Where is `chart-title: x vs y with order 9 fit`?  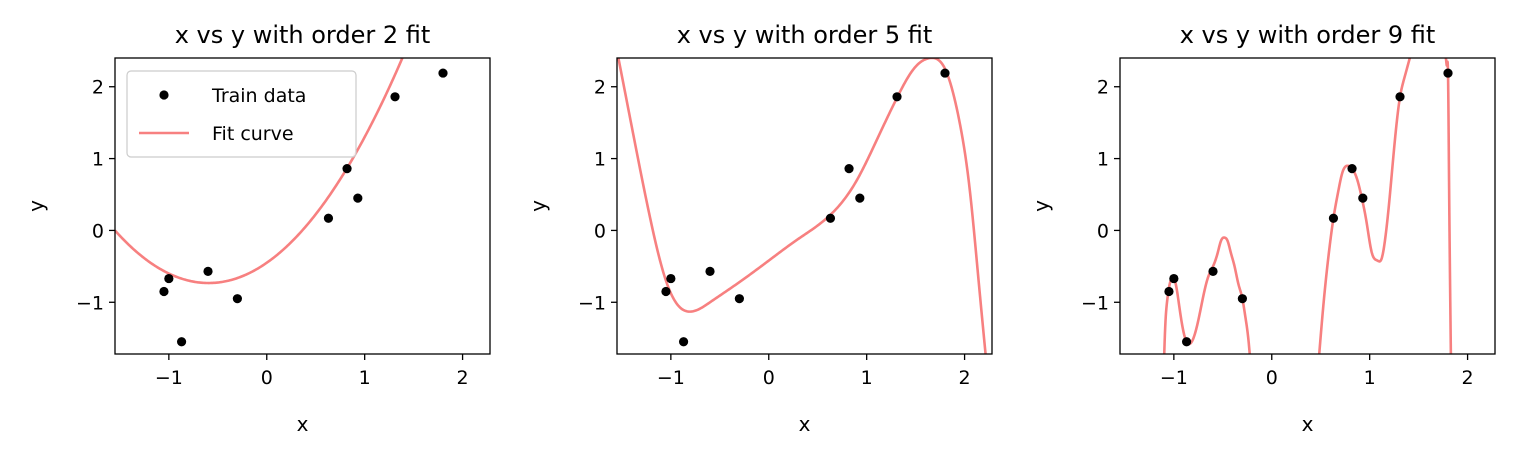 chart-title: x vs y with order 9 fit is located at coordinates (1308, 35).